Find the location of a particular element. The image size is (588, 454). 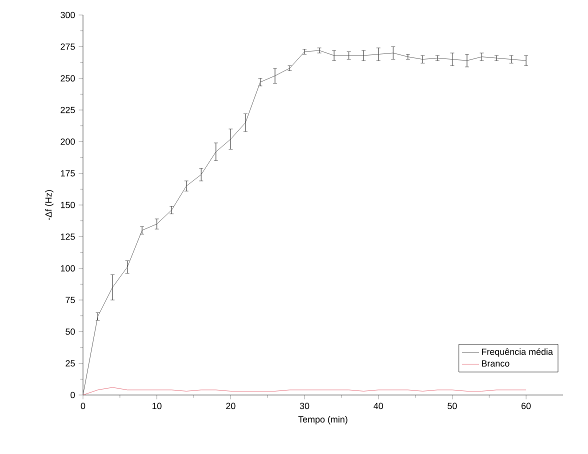

x-tick-label: 10 is located at coordinates (157, 406).